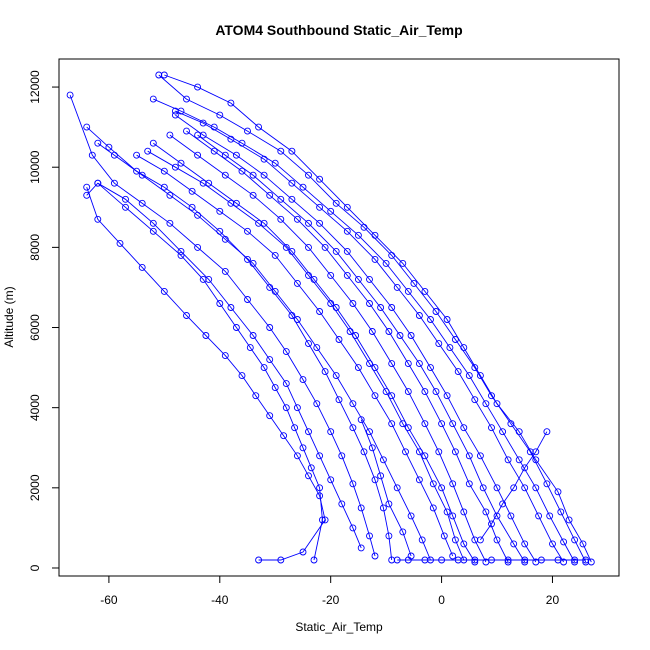  What do you see at coordinates (109, 600) in the screenshot?
I see `x-tick-label: -60` at bounding box center [109, 600].